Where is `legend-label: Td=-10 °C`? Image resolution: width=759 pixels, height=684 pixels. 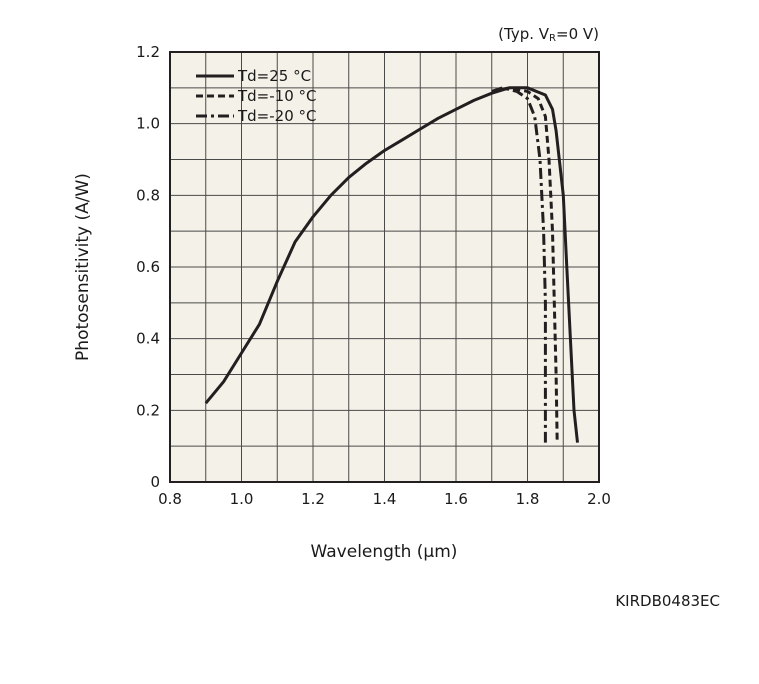 legend-label: Td=-10 °C is located at coordinates (277, 96).